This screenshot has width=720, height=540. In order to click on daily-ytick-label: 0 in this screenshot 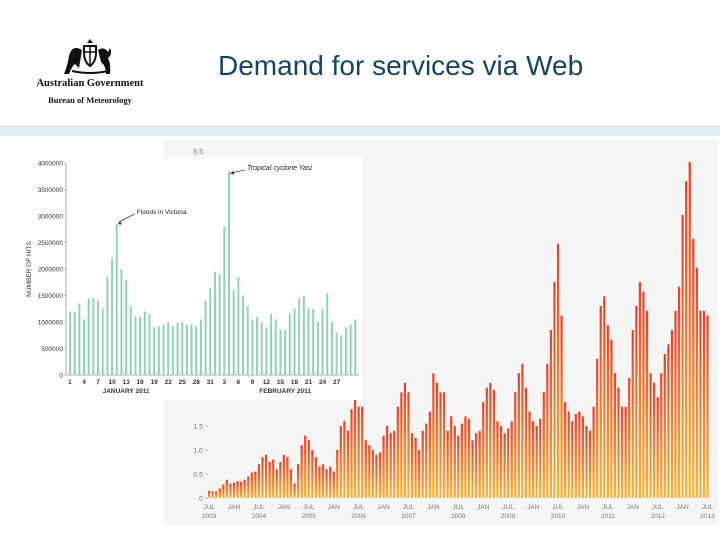, I will do `click(61, 376)`.